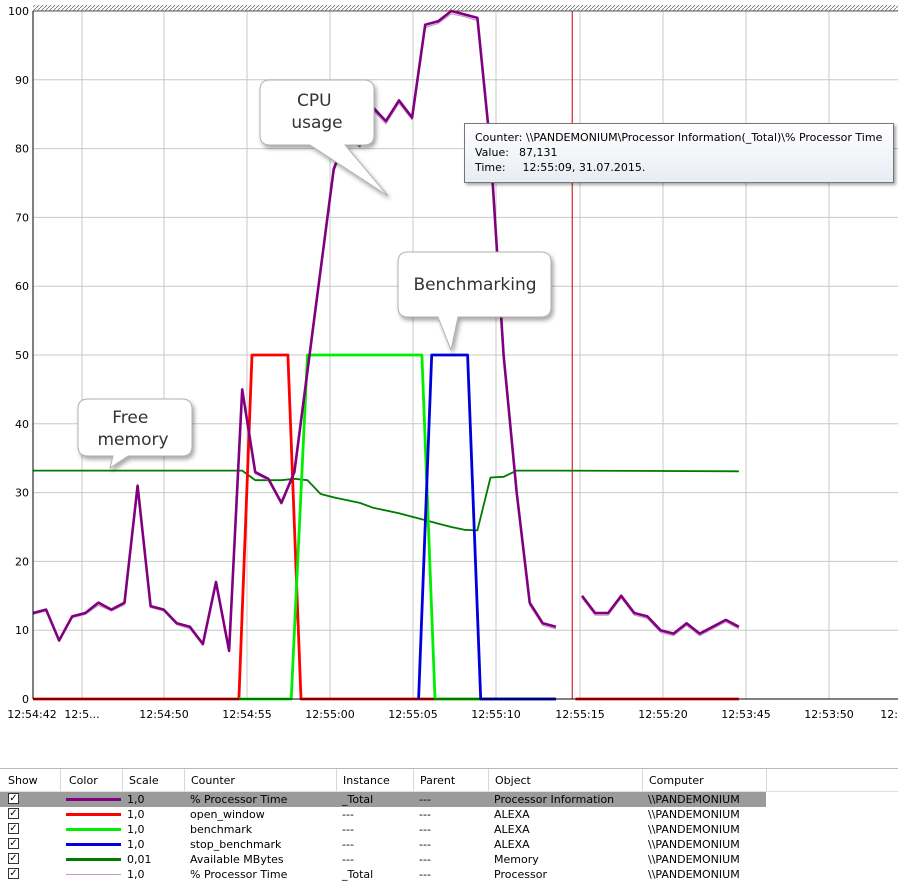 This screenshot has width=898, height=888. I want to click on tooltip-counter-label: Counter:, so click(499, 137).